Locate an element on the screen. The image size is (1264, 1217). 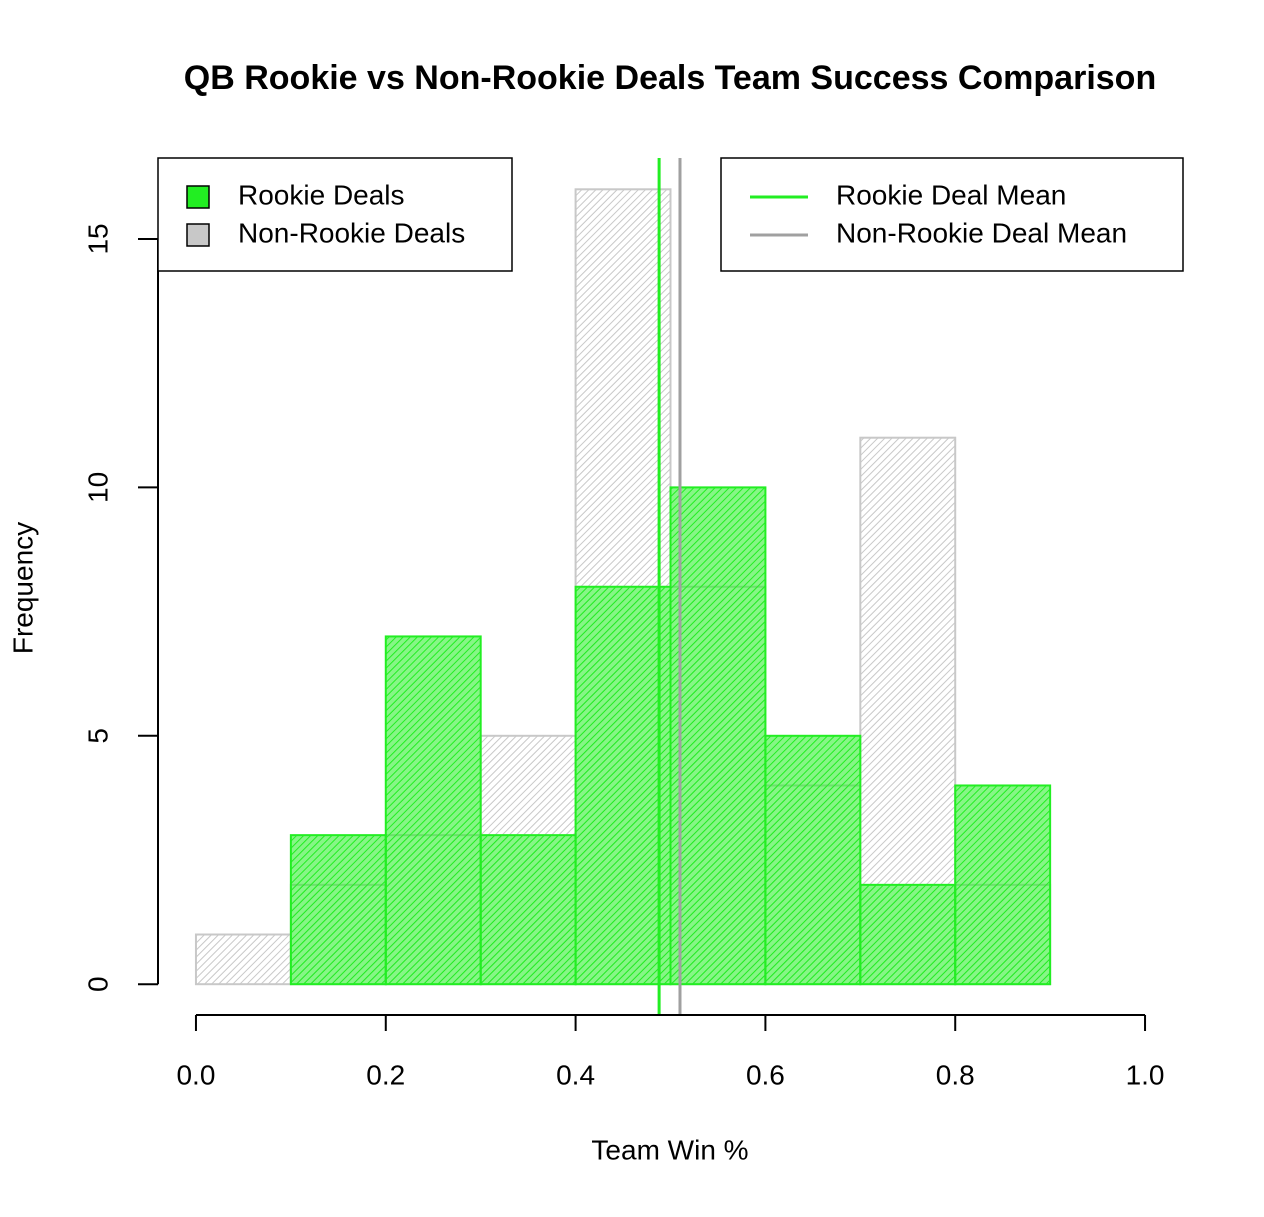
y-tick-label: 0 is located at coordinates (97, 984).